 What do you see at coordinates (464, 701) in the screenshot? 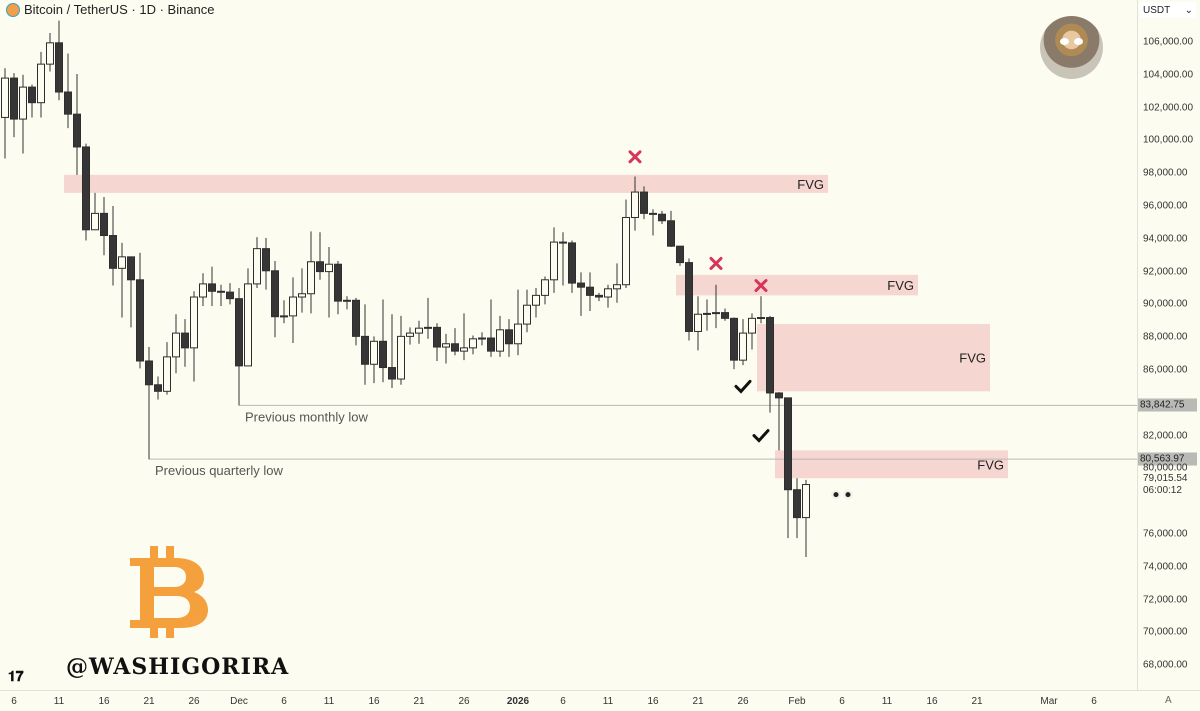
I see `x-tick-label: 26` at bounding box center [464, 701].